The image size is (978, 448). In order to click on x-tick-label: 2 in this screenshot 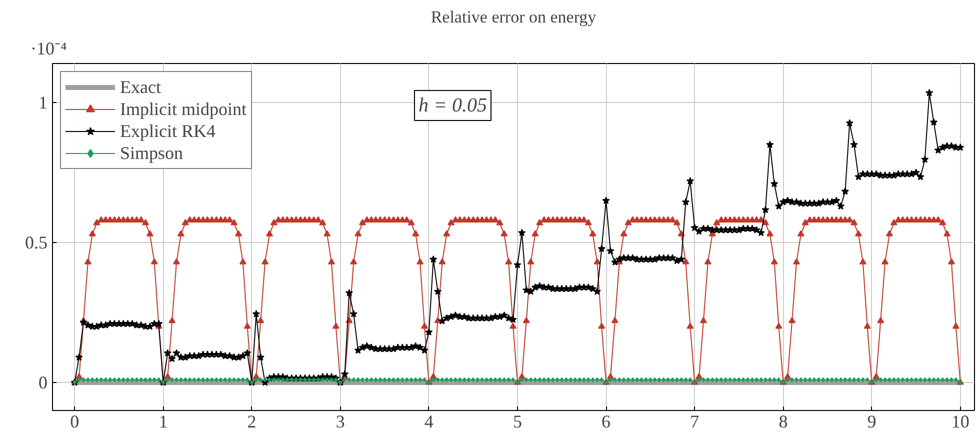, I will do `click(251, 422)`.